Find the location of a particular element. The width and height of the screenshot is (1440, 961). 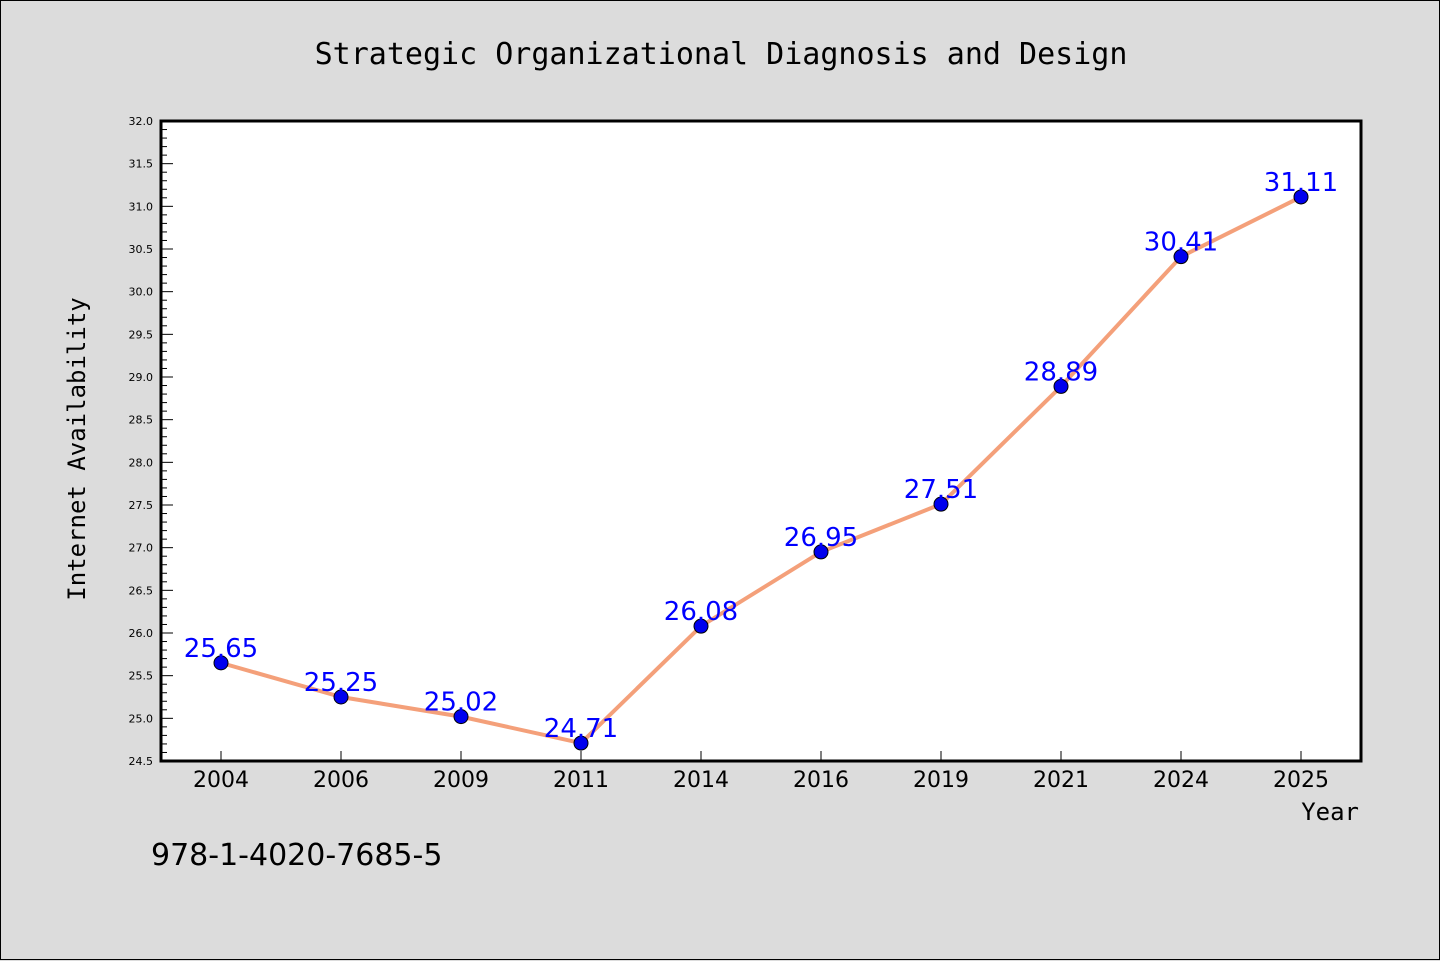

data-label: 28.89 is located at coordinates (1061, 372).